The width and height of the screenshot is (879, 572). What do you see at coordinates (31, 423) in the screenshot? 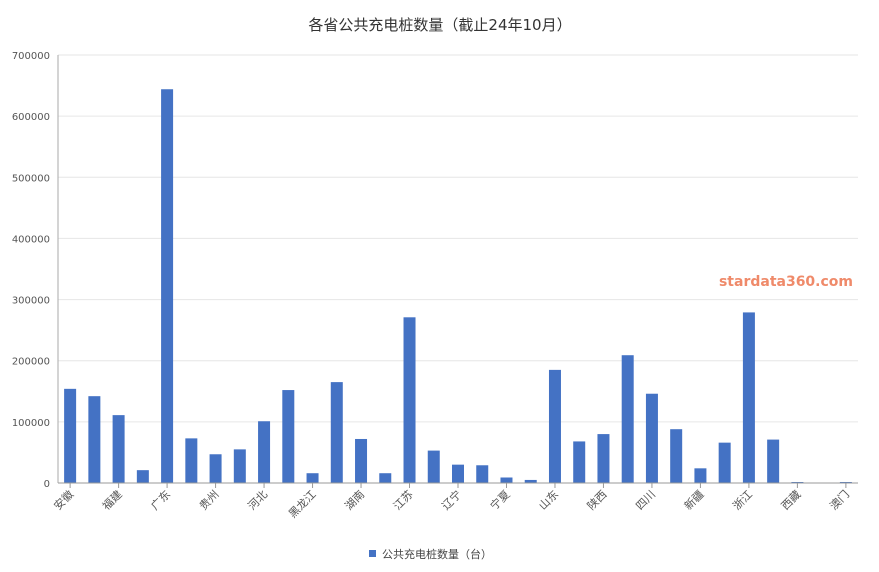
I see `y-tick-label: 100000` at bounding box center [31, 423].